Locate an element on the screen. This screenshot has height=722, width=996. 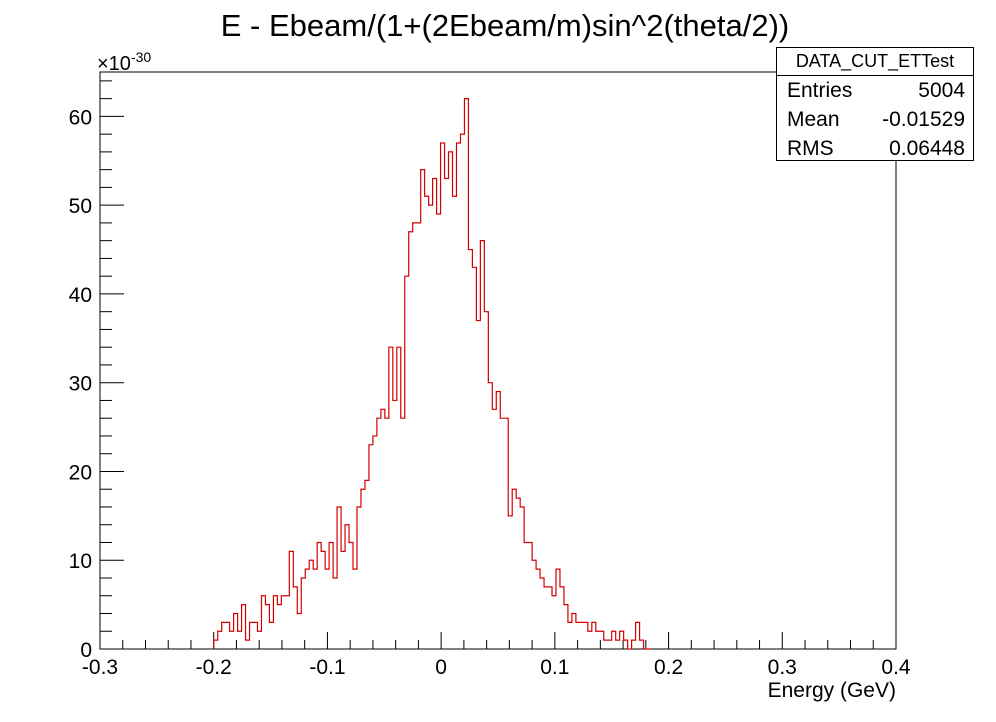
svg-text: ×10⁻³⁰ is located at coordinates (124, 62).